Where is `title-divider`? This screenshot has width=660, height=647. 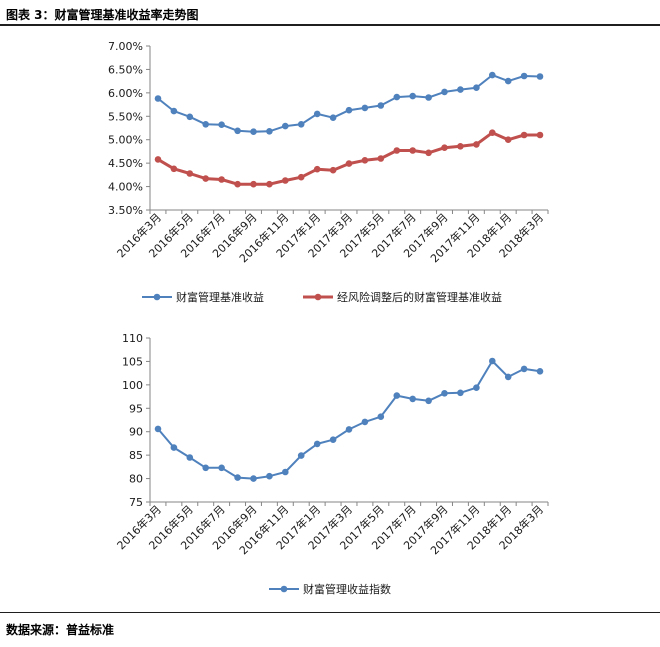
title-divider is located at coordinates (330, 25).